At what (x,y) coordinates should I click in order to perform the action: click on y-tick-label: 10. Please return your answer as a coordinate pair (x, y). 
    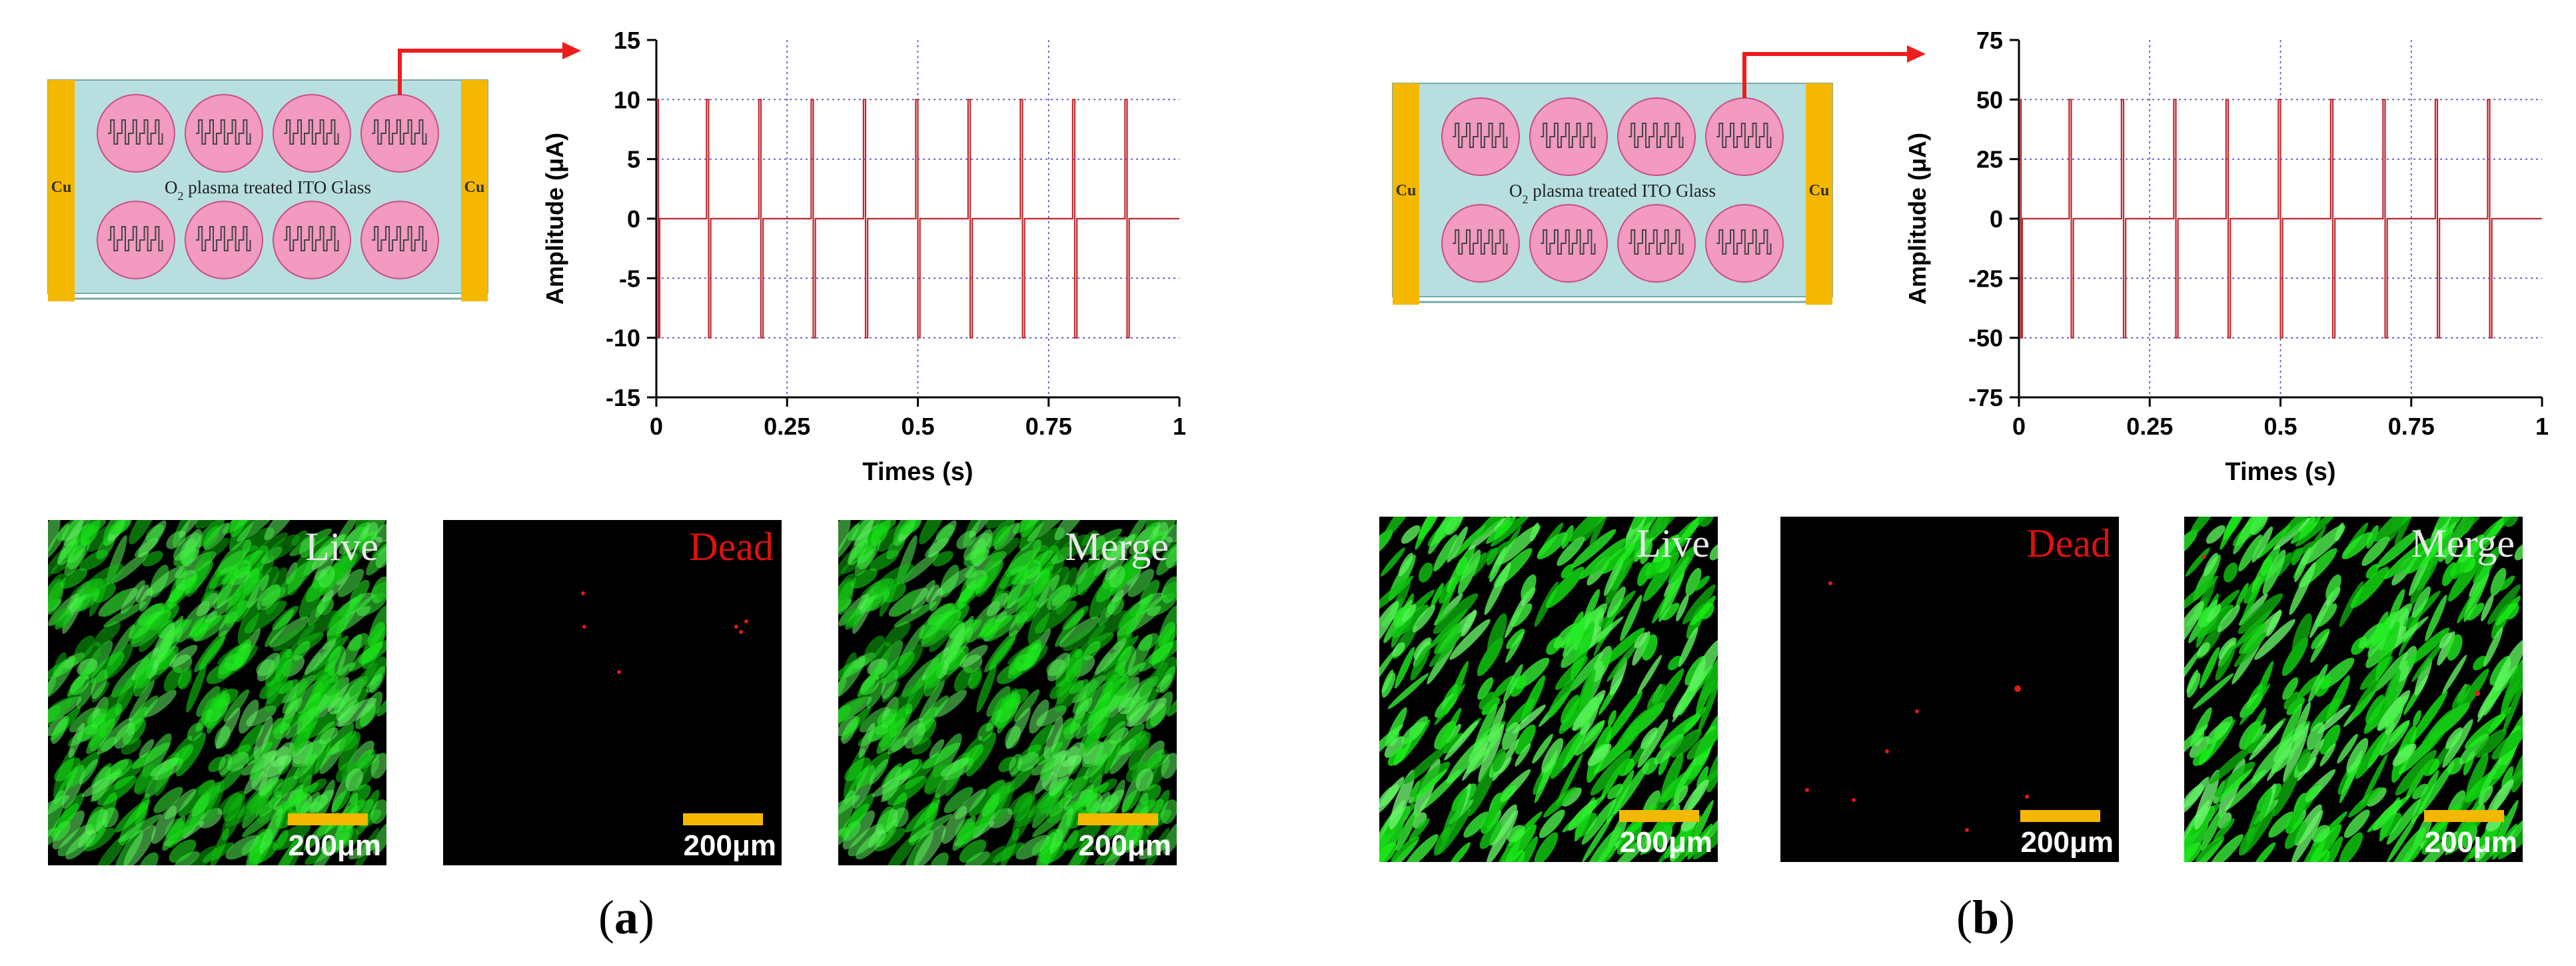
    Looking at the image, I should click on (627, 99).